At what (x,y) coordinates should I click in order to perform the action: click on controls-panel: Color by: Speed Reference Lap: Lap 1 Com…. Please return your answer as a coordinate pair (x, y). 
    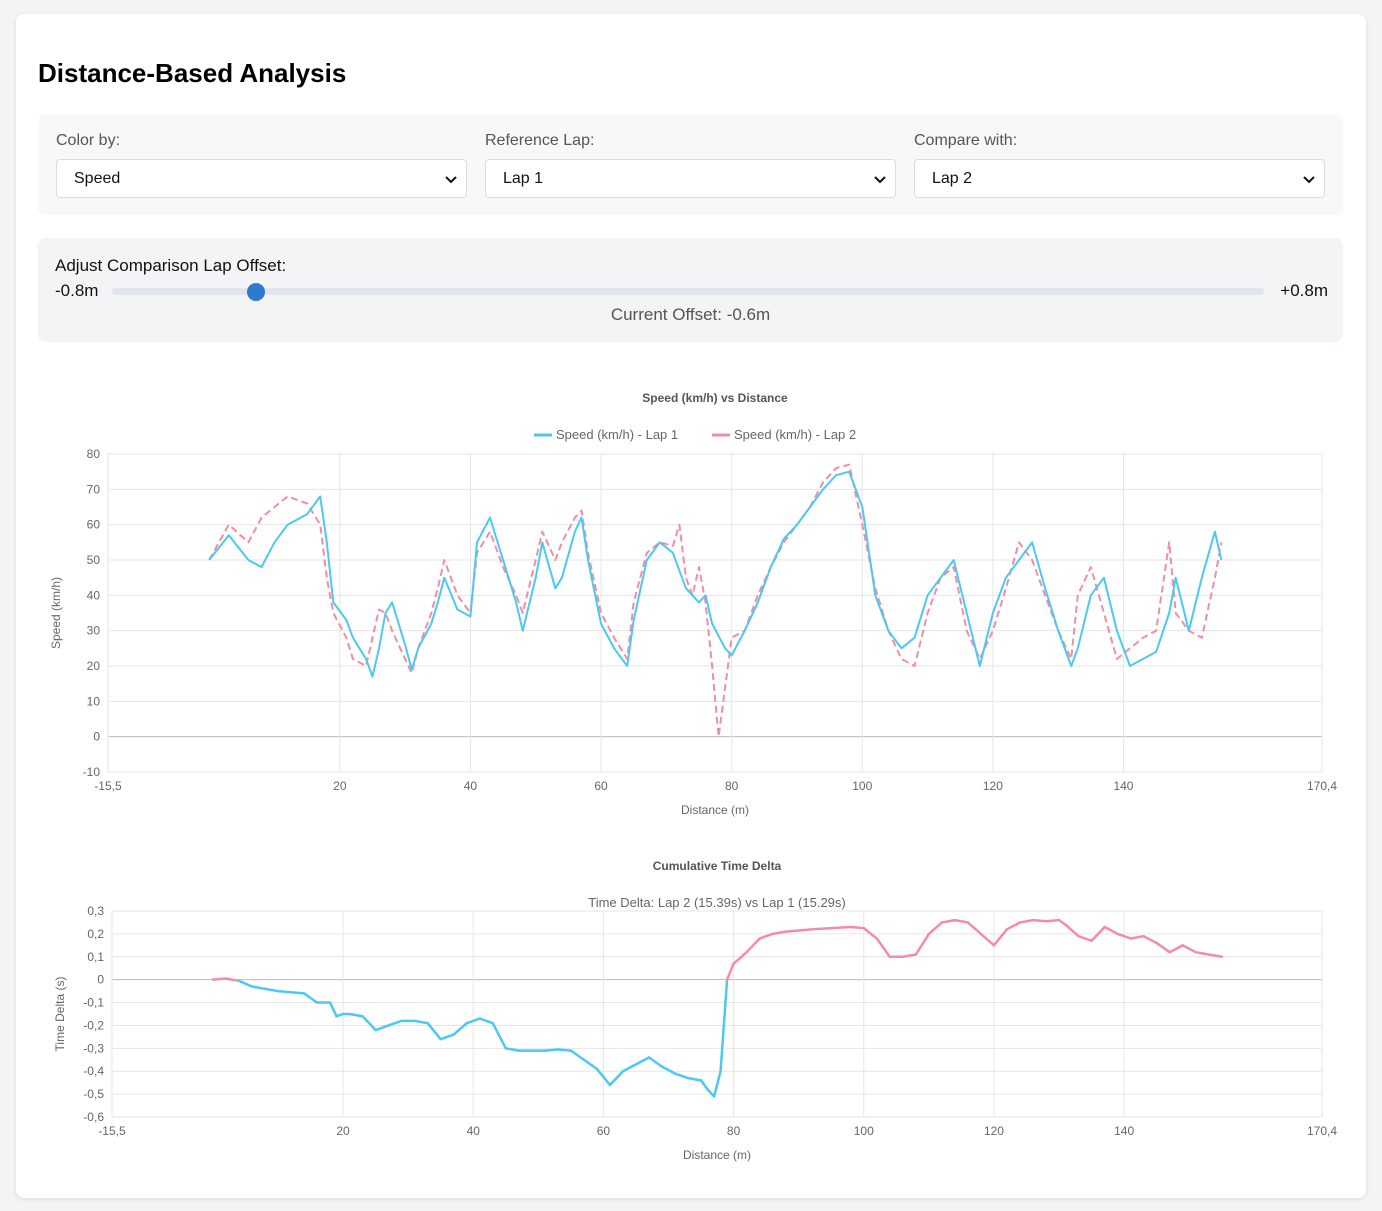
    Looking at the image, I should click on (690, 164).